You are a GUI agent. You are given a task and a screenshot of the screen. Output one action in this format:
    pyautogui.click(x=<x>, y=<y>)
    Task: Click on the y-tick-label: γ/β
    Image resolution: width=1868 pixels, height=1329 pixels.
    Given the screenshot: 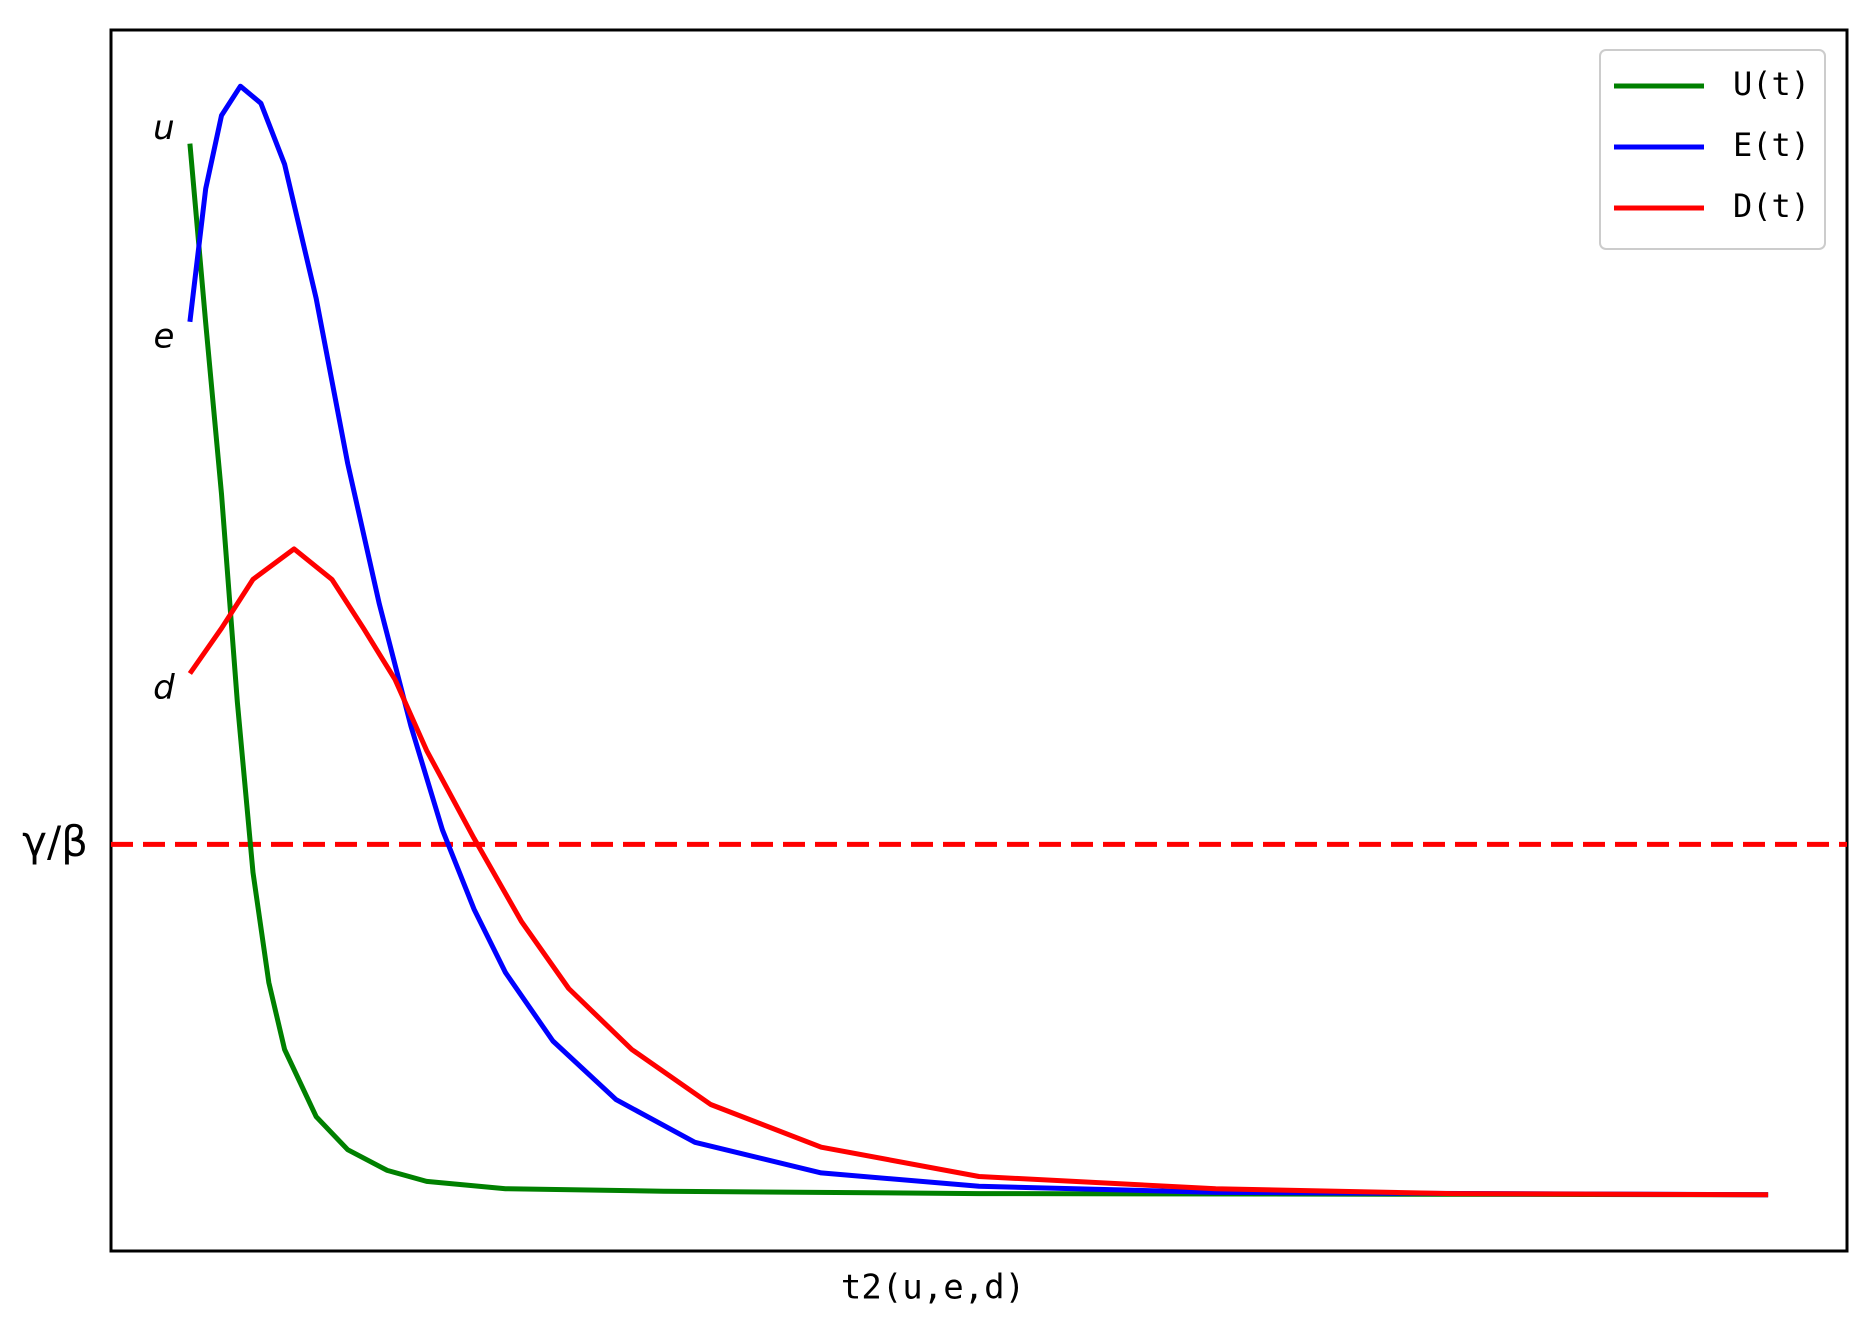 What is the action you would take?
    pyautogui.click(x=55, y=841)
    